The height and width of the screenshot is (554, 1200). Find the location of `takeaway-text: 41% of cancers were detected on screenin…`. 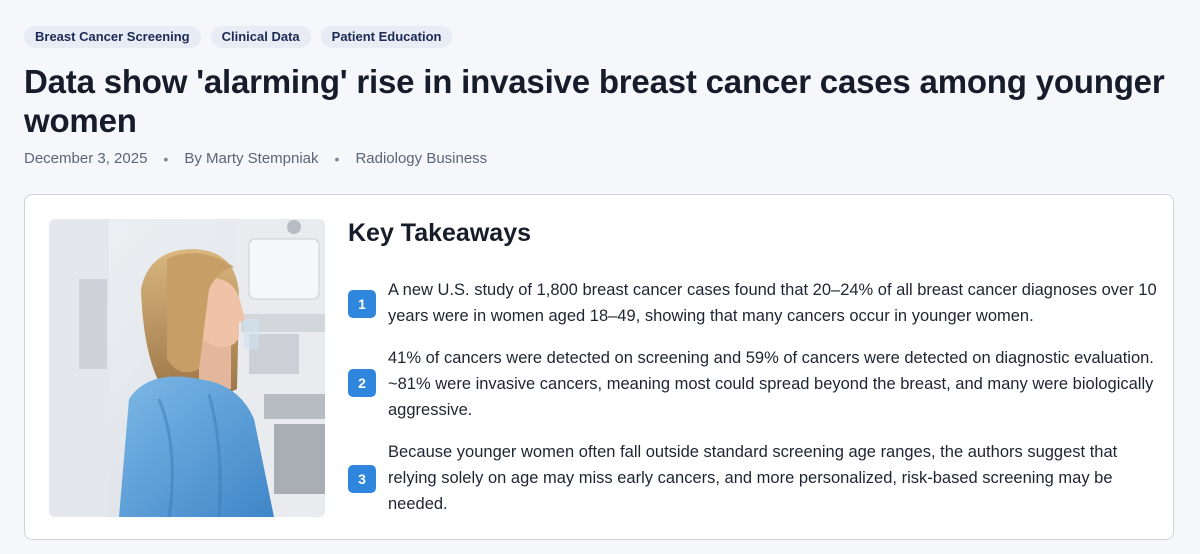

takeaway-text: 41% of cancers were detected on screenin… is located at coordinates (771, 384).